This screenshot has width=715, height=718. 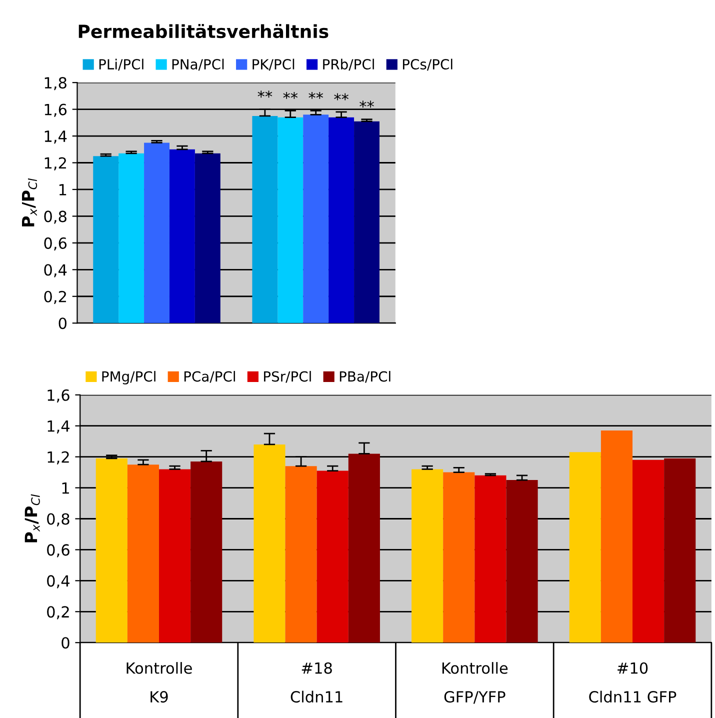 I want to click on legend-label: PNa/PCl, so click(x=198, y=64).